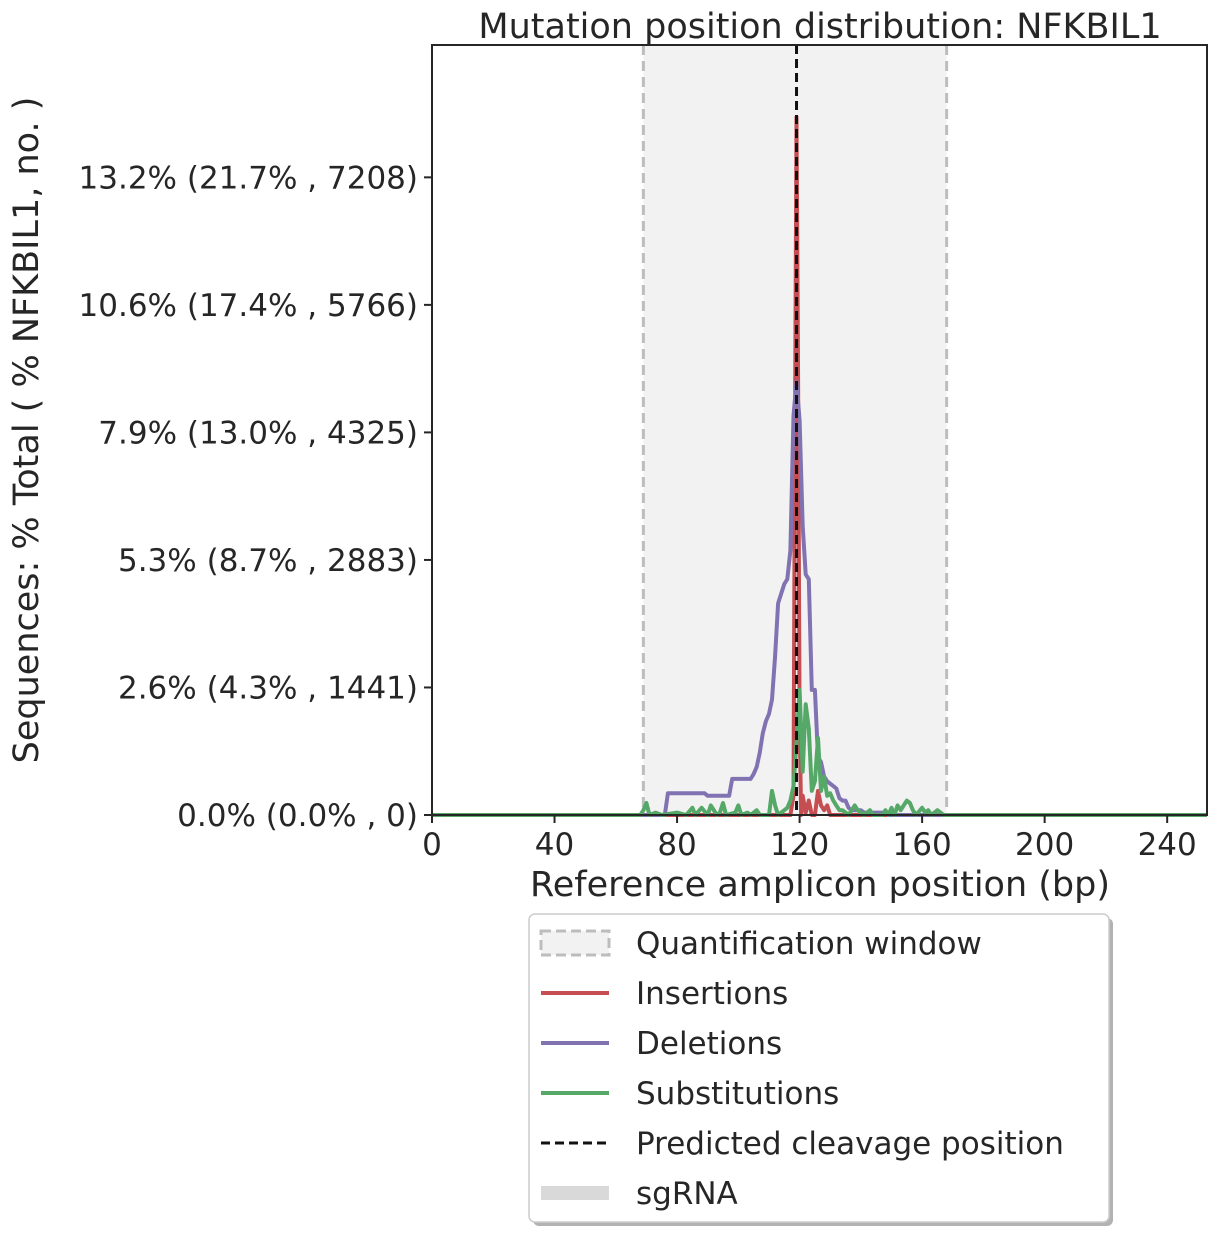 Image resolution: width=1217 pixels, height=1234 pixels. What do you see at coordinates (850, 1144) in the screenshot?
I see `legend-label: Predicted cleavage position` at bounding box center [850, 1144].